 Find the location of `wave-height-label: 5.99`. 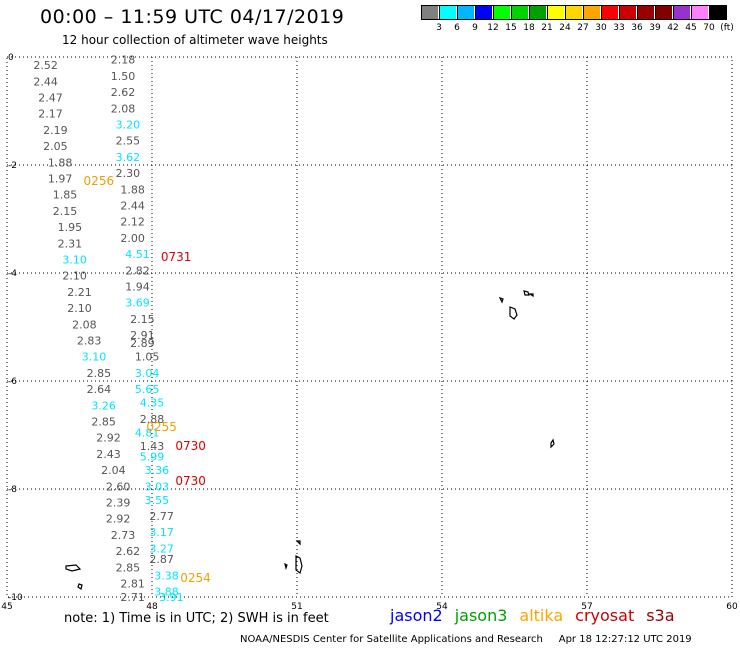

wave-height-label: 5.99 is located at coordinates (152, 457).